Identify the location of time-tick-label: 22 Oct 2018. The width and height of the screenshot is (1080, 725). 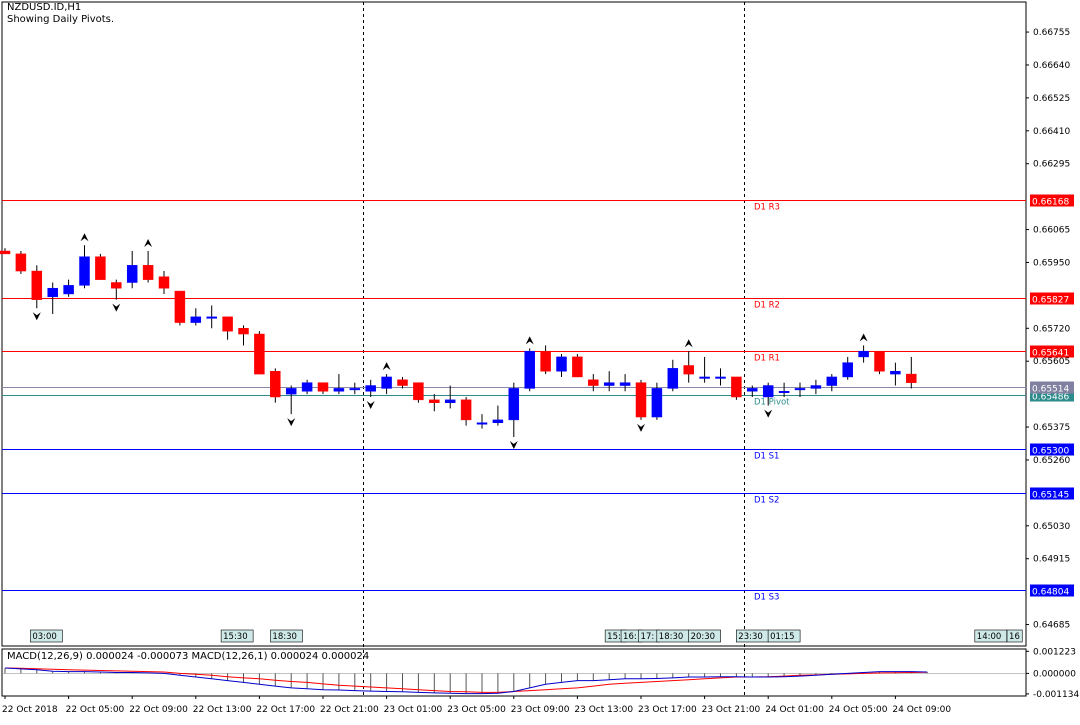
(30, 710).